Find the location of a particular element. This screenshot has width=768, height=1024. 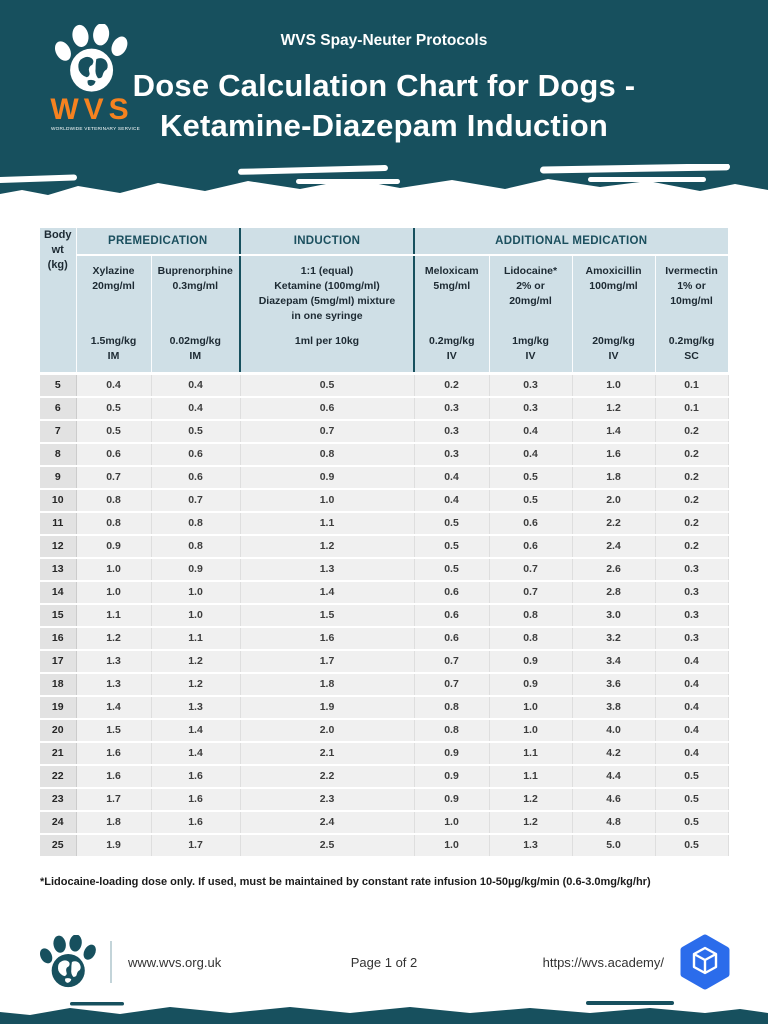

column-header-lidocaine: Lidocaine* 2% or 20mg/ml 1mg/kg IV is located at coordinates (531, 315).